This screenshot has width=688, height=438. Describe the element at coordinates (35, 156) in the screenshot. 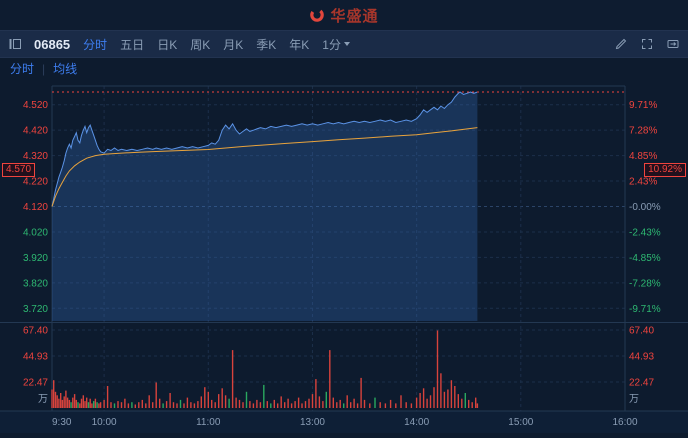

I see `svg-text: 4.320` at that location.